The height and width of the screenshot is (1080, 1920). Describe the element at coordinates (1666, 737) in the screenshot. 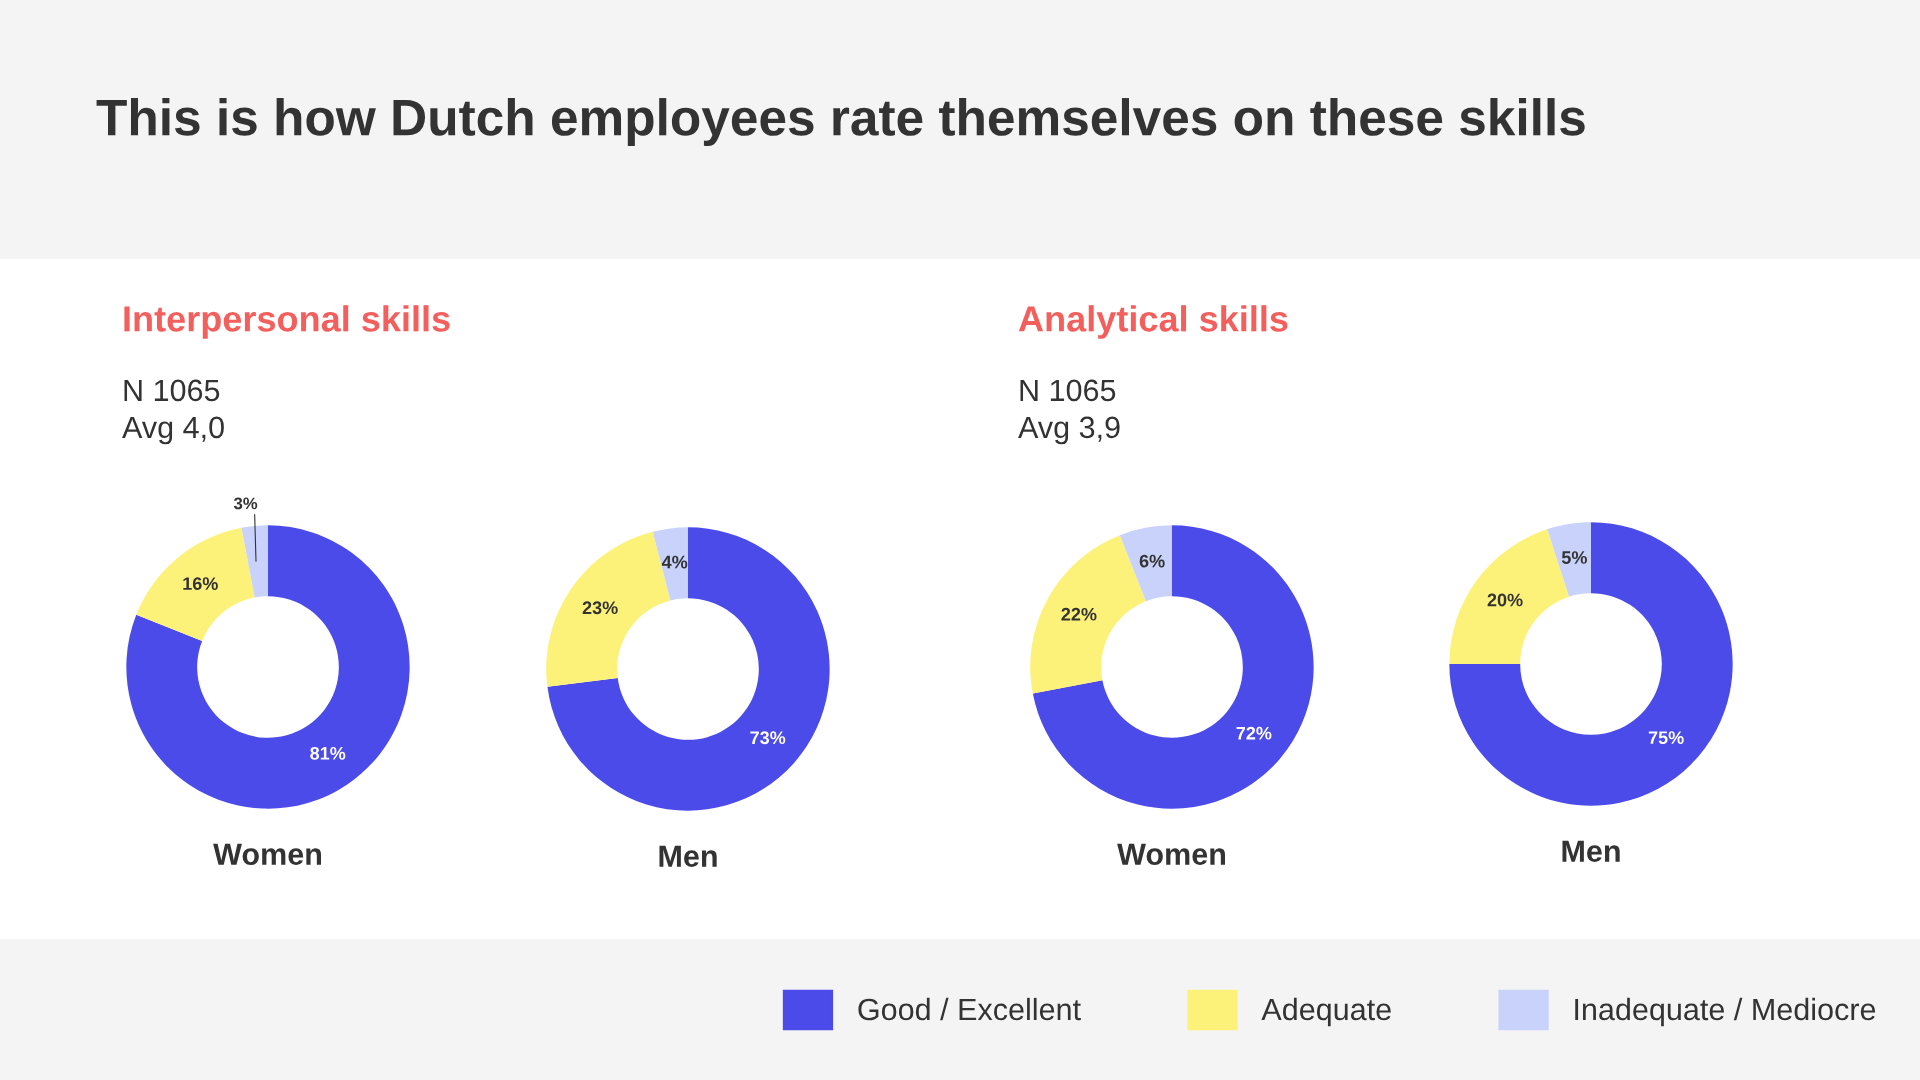

I see `data-label: 75%` at that location.